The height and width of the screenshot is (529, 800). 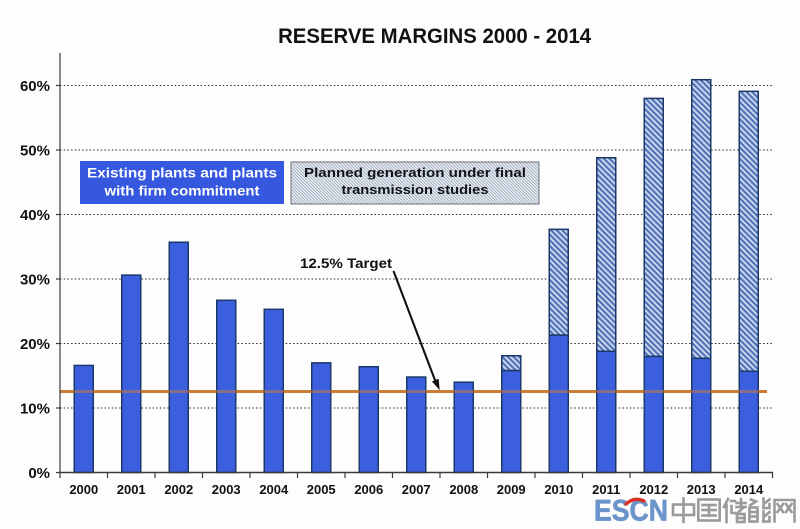 What do you see at coordinates (631, 511) in the screenshot?
I see `svg-text: ESCN` at bounding box center [631, 511].